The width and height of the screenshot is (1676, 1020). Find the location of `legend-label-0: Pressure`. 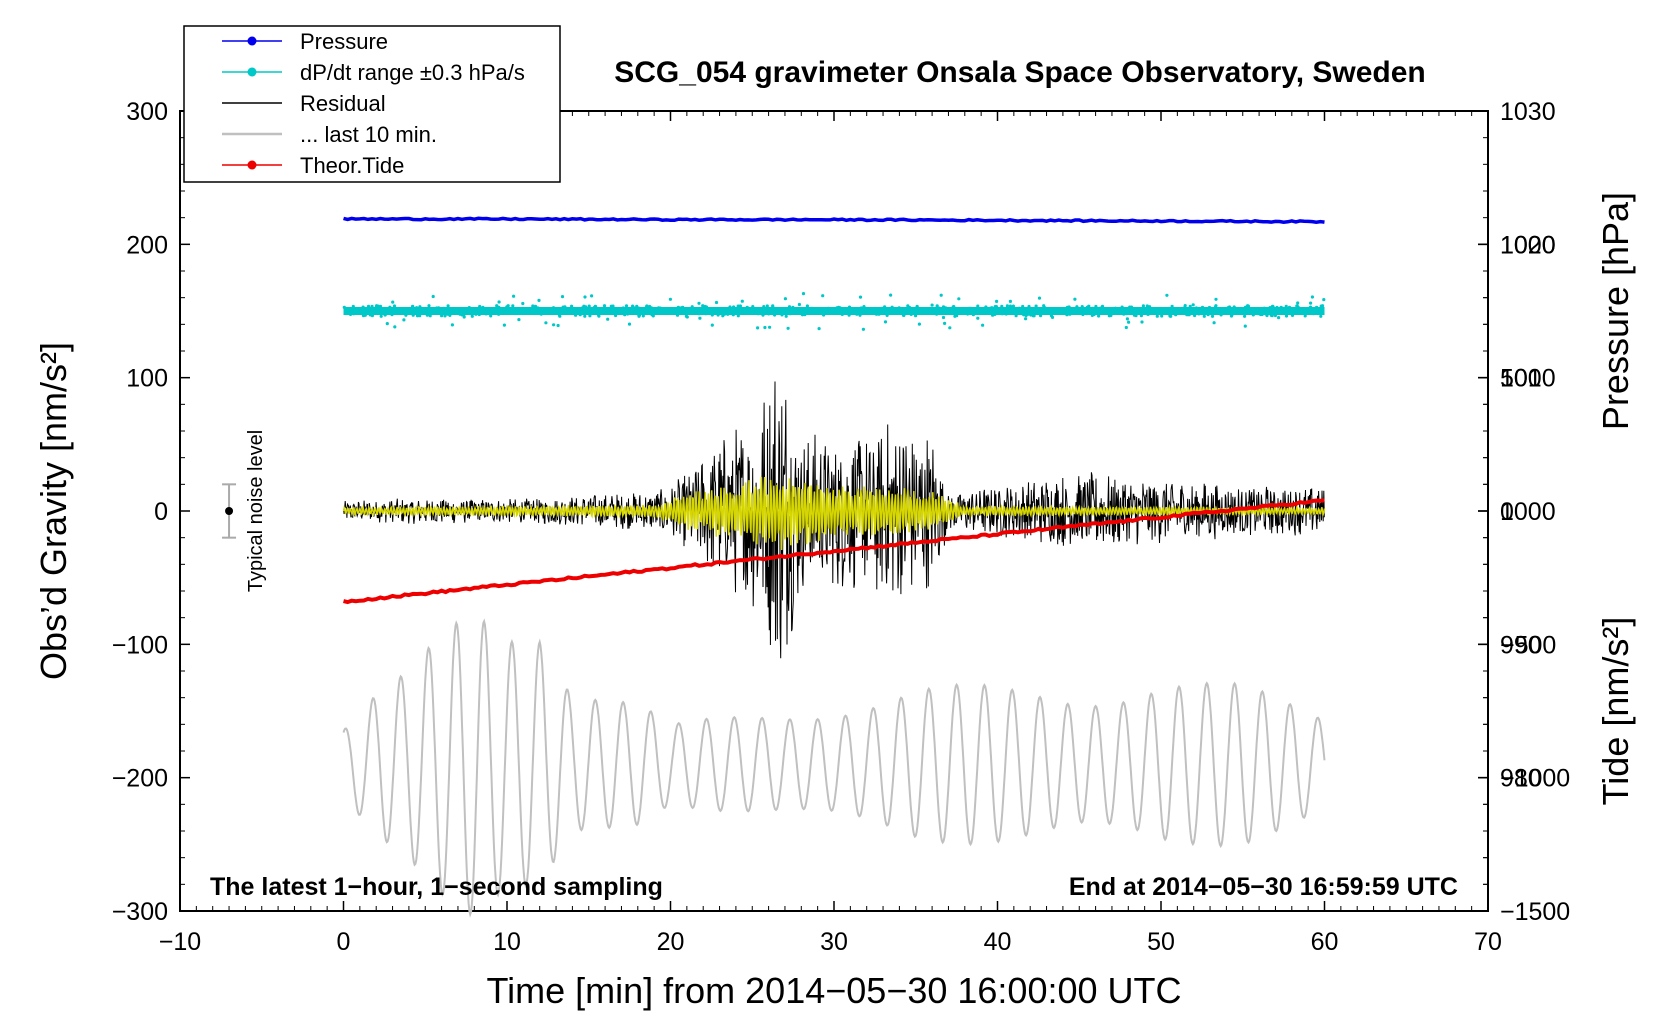

legend-label-0: Pressure is located at coordinates (344, 41).